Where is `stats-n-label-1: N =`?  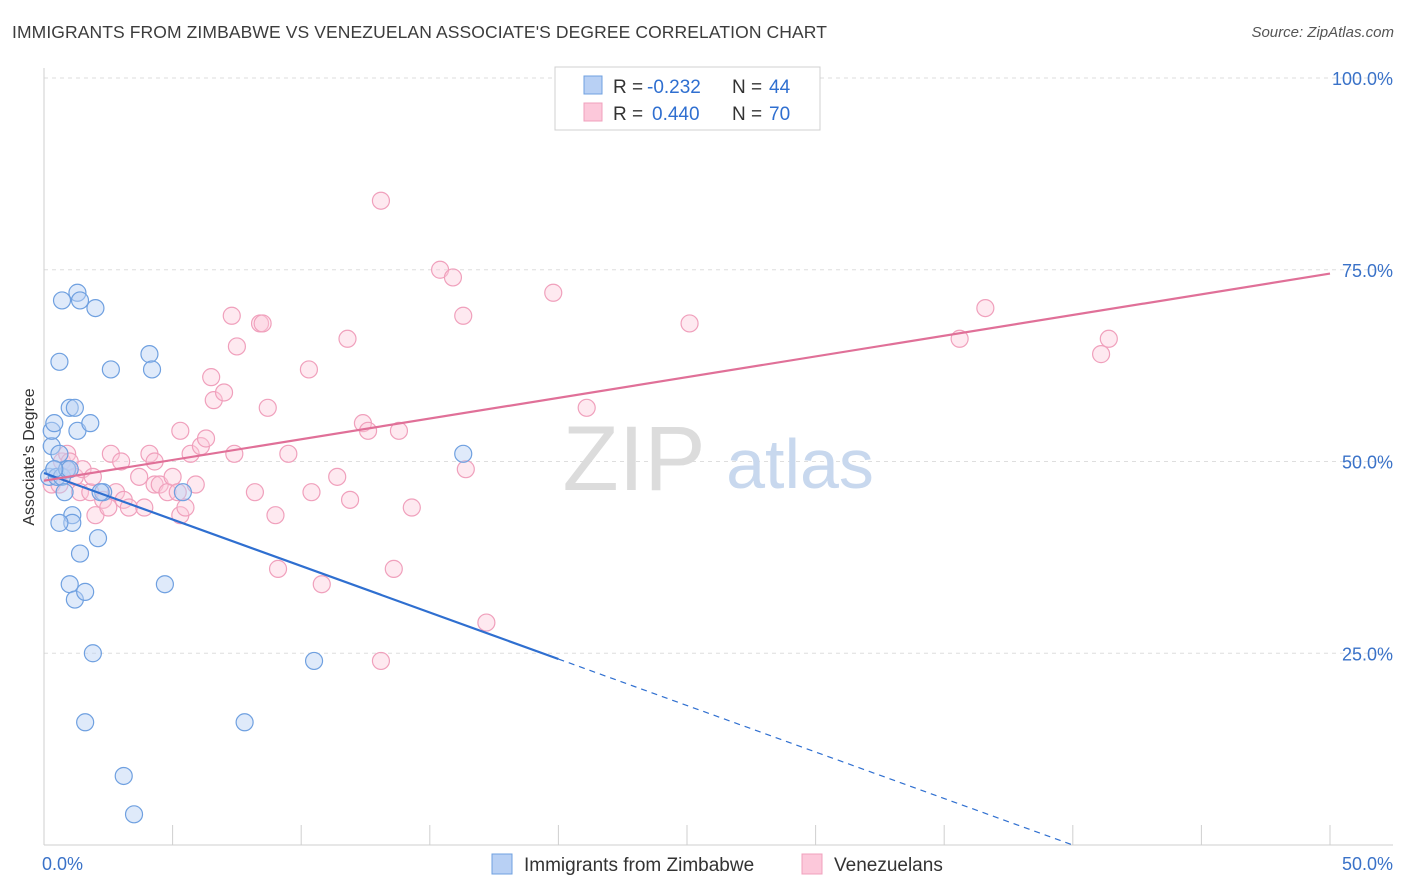
stats-n-label-1: N = is located at coordinates (747, 87).